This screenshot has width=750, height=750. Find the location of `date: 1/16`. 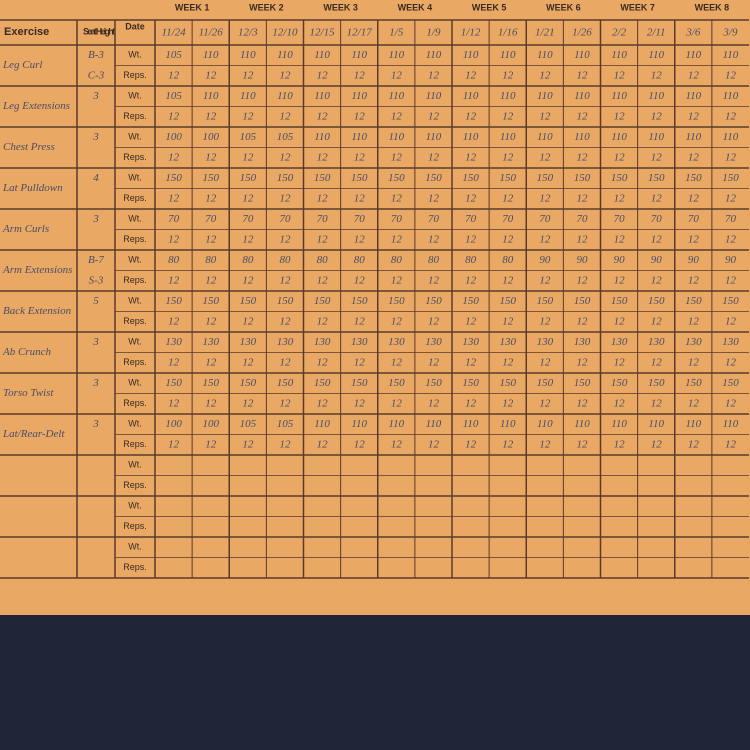

date: 1/16 is located at coordinates (508, 33).